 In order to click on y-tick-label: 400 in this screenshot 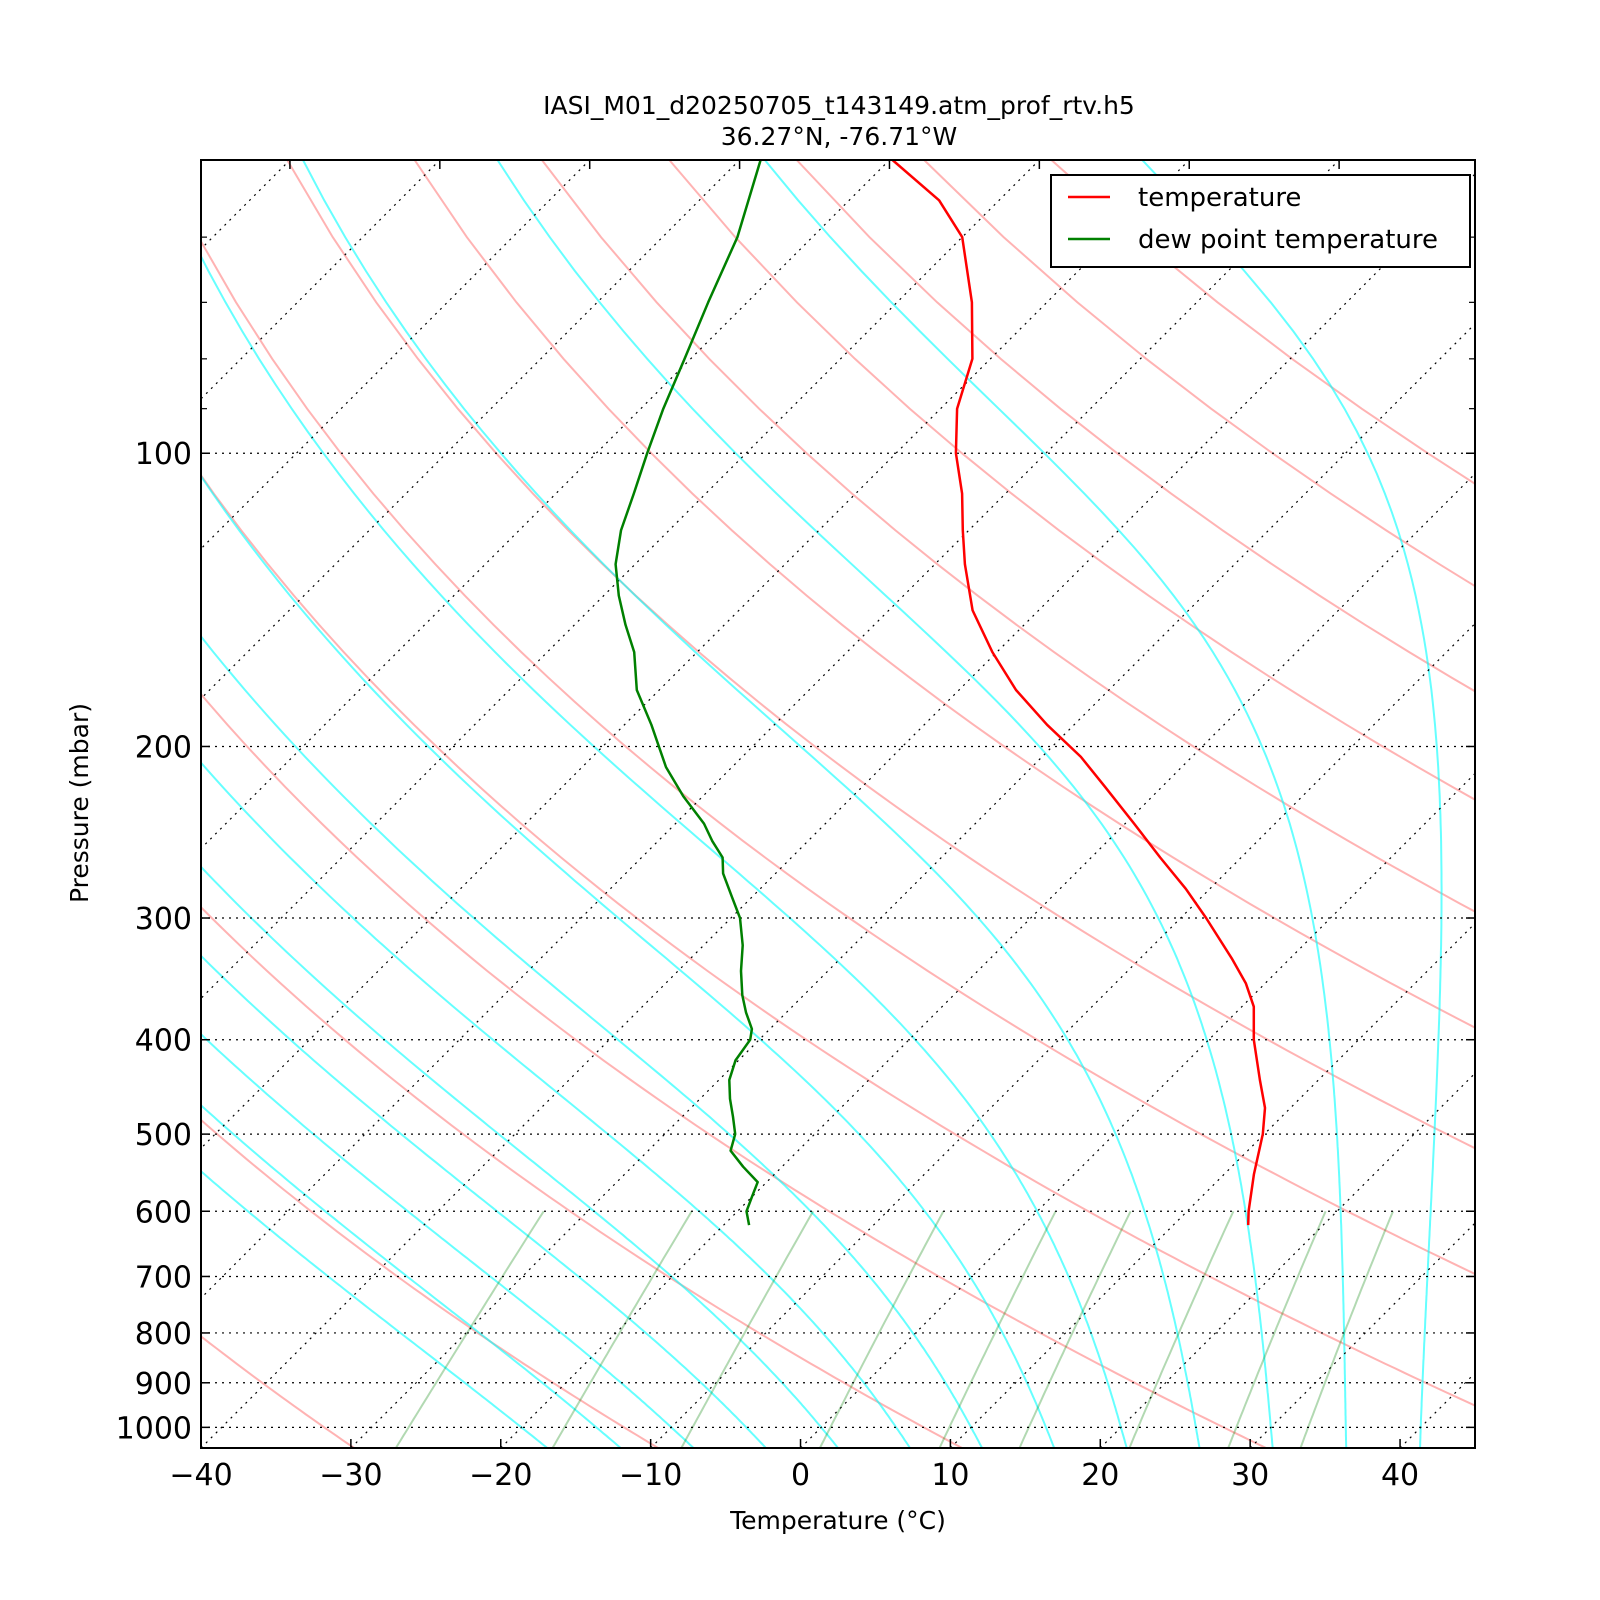, I will do `click(163, 1041)`.